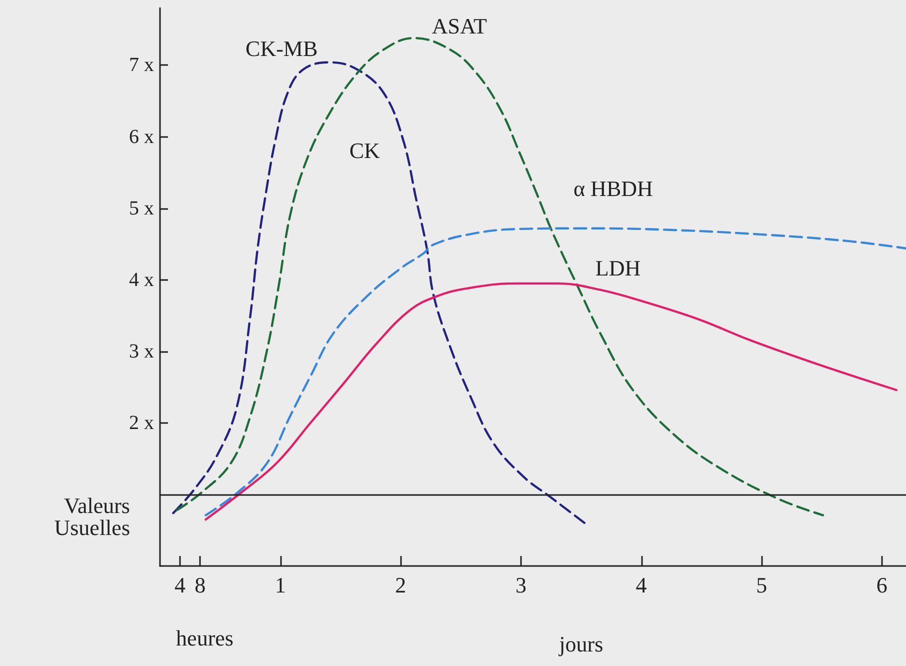 This screenshot has width=906, height=666. I want to click on y-tick-label: 5 x, so click(141, 208).